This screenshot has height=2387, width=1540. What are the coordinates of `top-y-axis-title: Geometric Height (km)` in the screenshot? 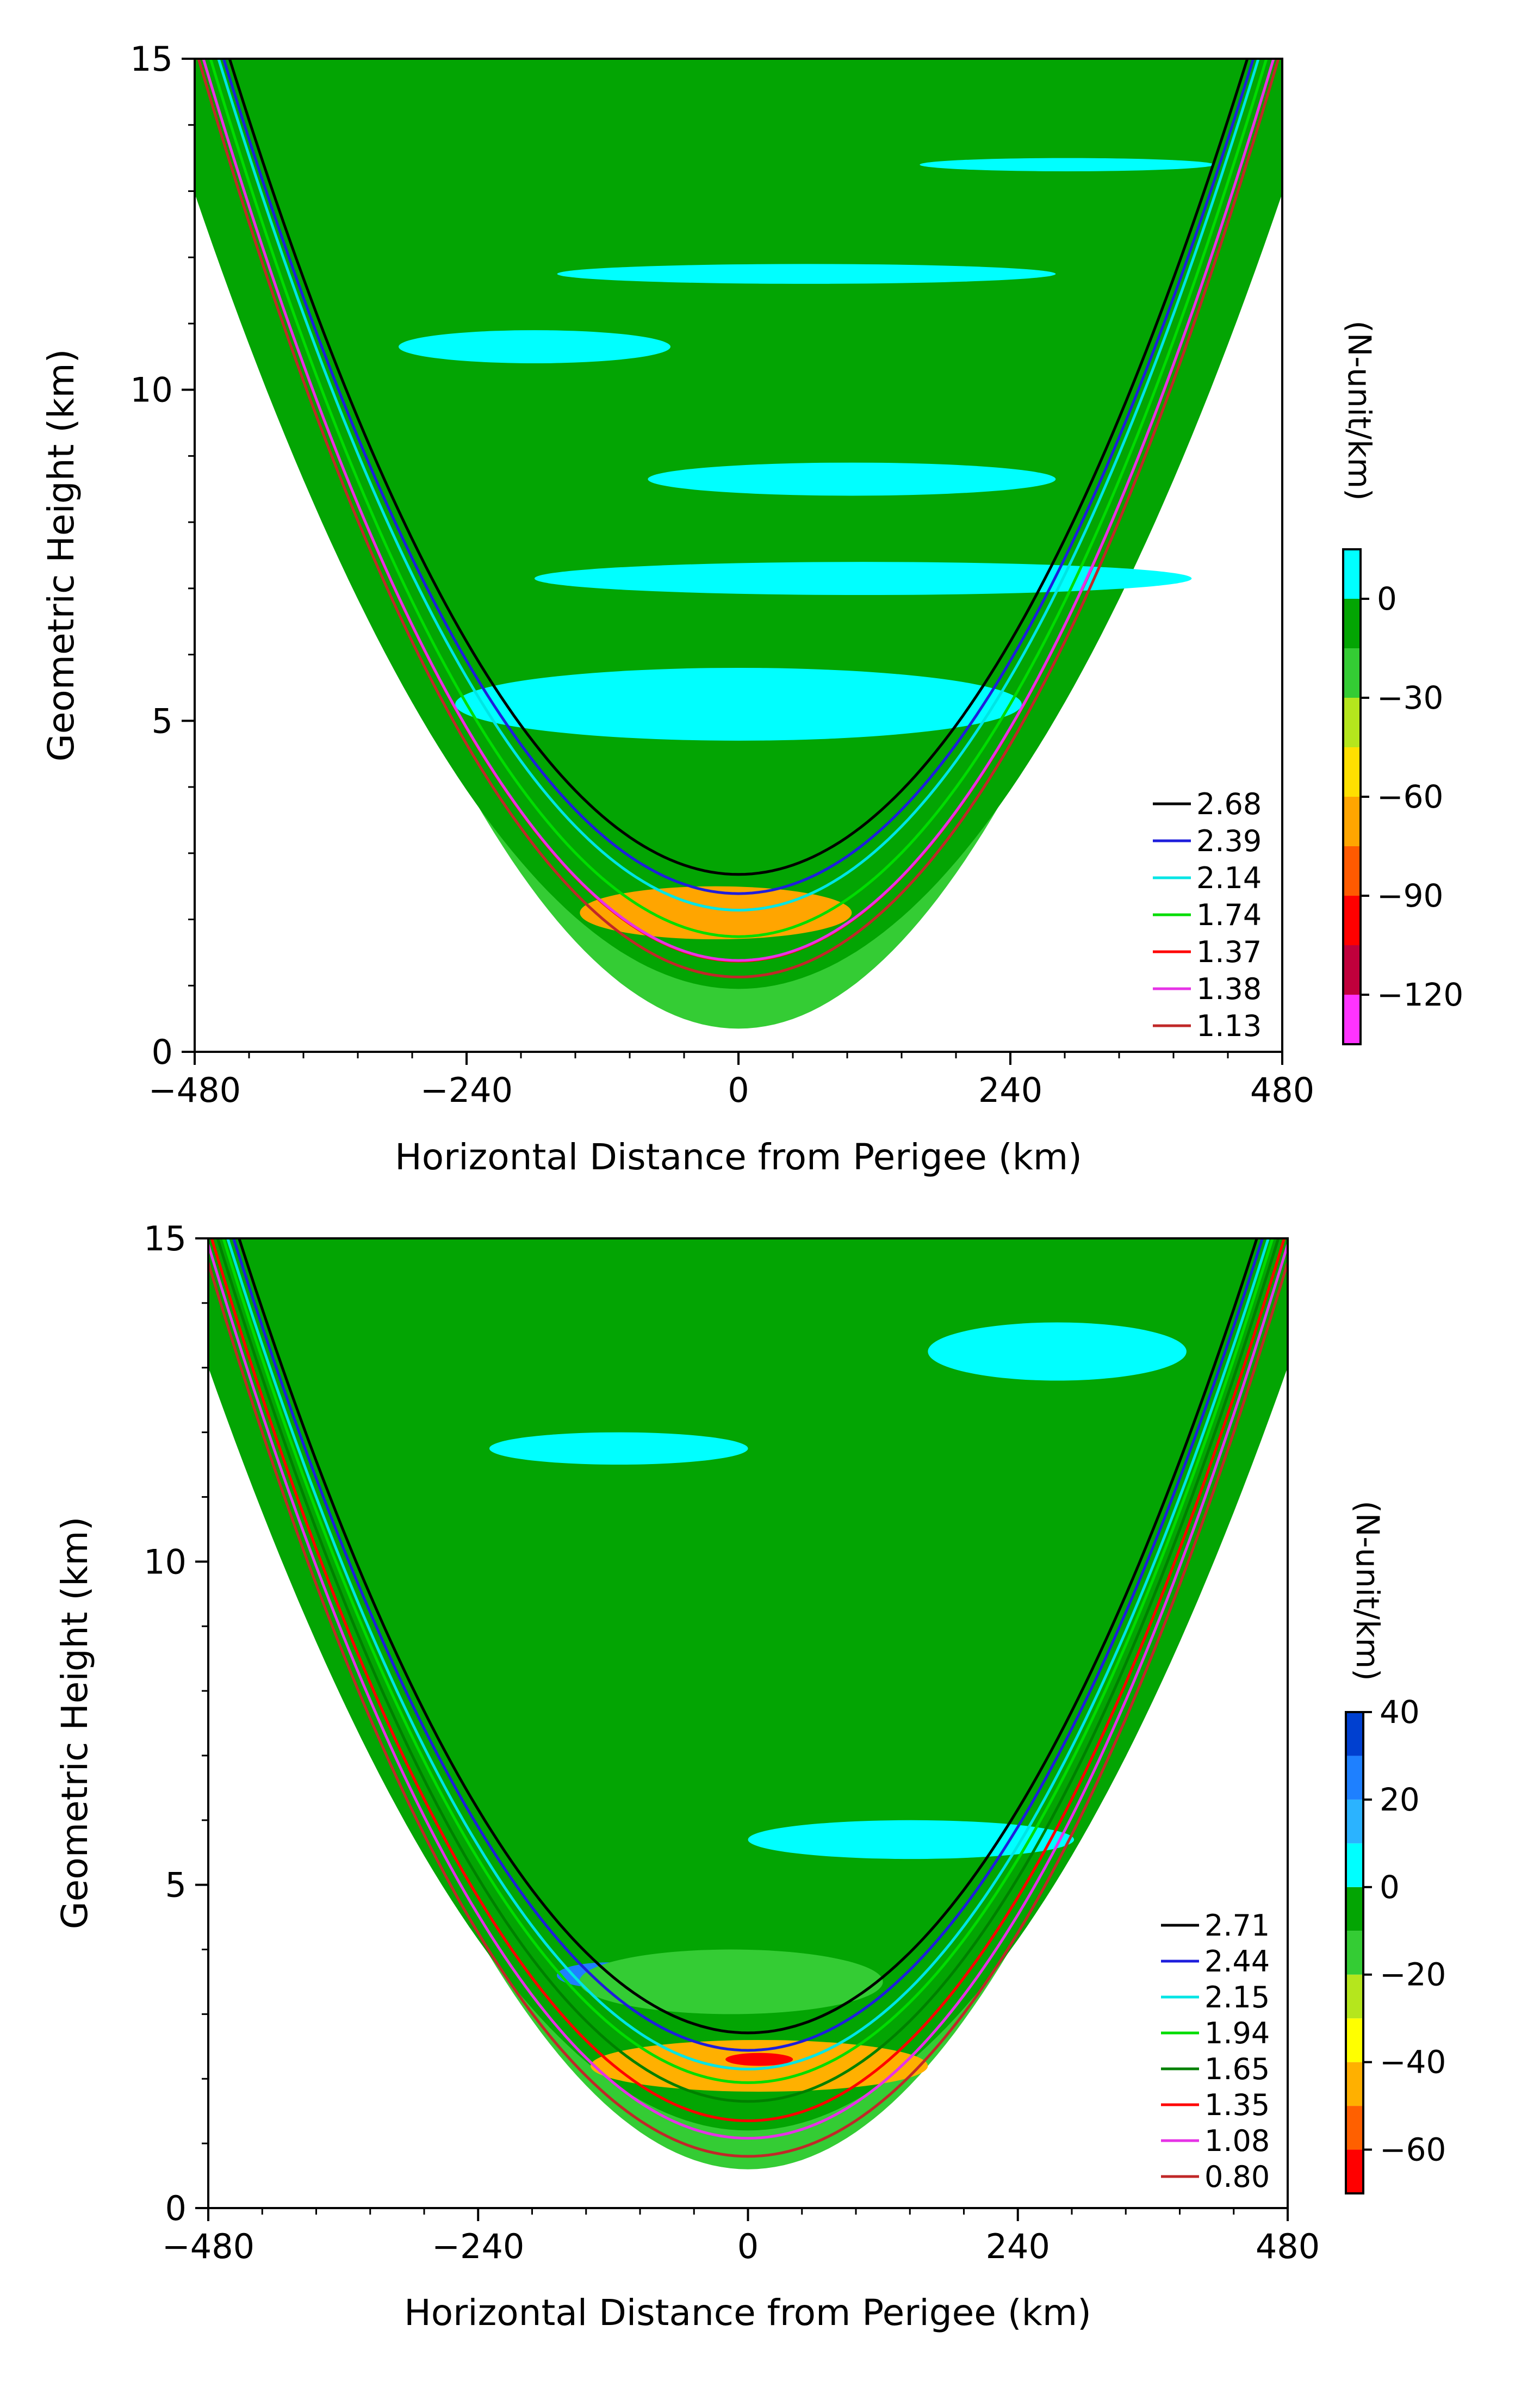 It's located at (61, 555).